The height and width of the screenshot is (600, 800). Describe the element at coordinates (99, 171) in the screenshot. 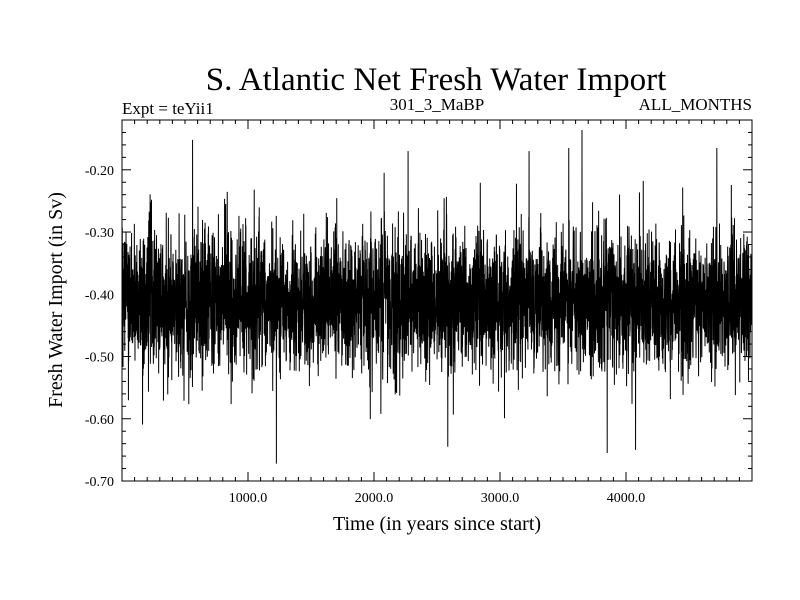

I see `y-tick-label: -0.20` at that location.